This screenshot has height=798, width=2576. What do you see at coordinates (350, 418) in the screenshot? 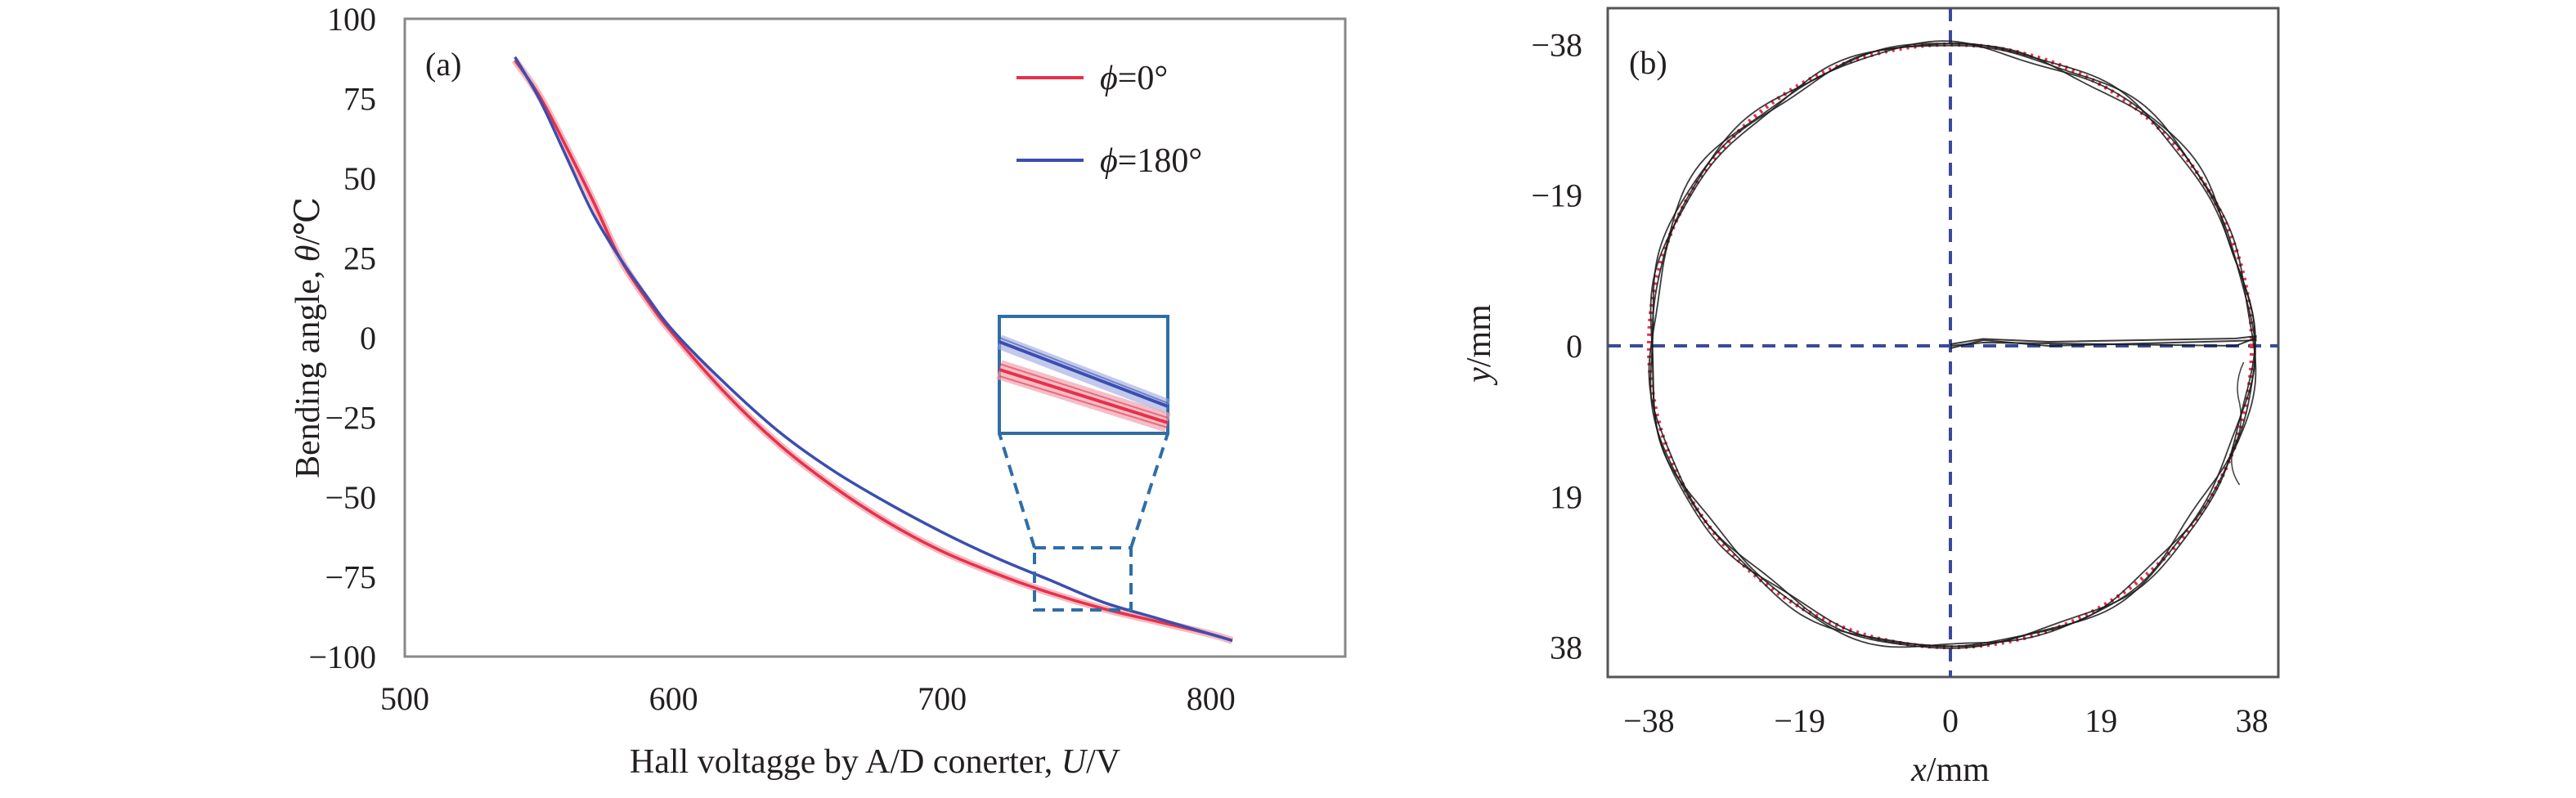
I see `y-tick-label: −25` at bounding box center [350, 418].